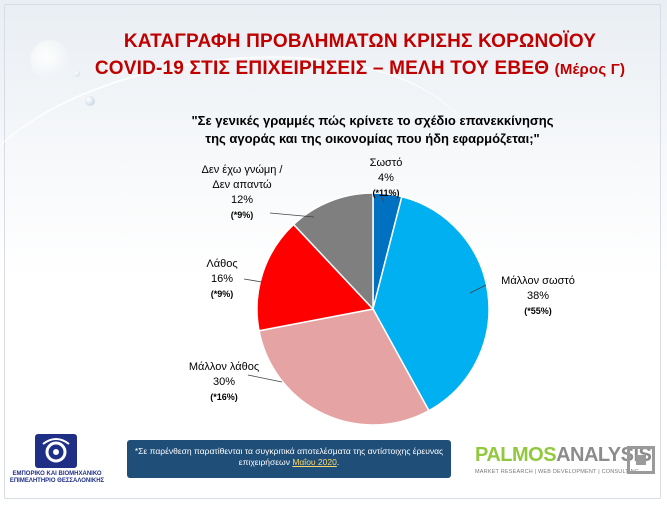 Image resolution: width=667 pixels, height=505 pixels. Describe the element at coordinates (563, 455) in the screenshot. I see `palmos-wordmark: PALMOSANALYSIS` at that location.